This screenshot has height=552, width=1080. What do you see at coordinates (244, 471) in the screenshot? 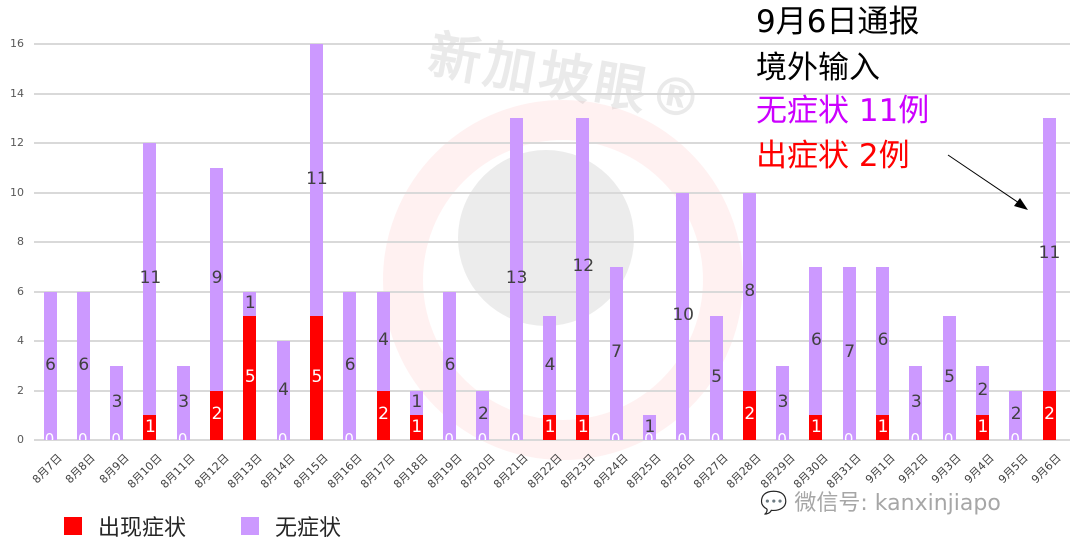
I see `x-tick-label: 8月13日` at bounding box center [244, 471].